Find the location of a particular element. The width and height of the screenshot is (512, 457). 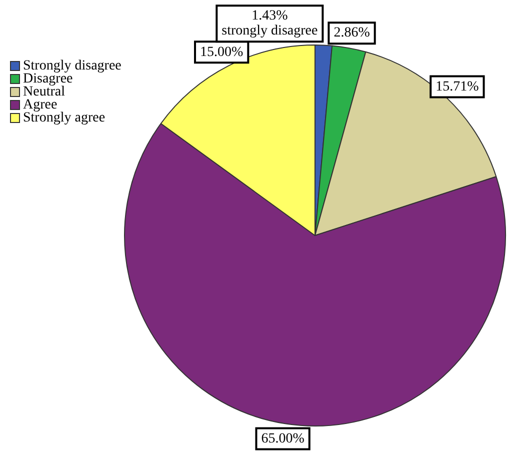

legend-label: Strongly disagree is located at coordinates (72, 66).